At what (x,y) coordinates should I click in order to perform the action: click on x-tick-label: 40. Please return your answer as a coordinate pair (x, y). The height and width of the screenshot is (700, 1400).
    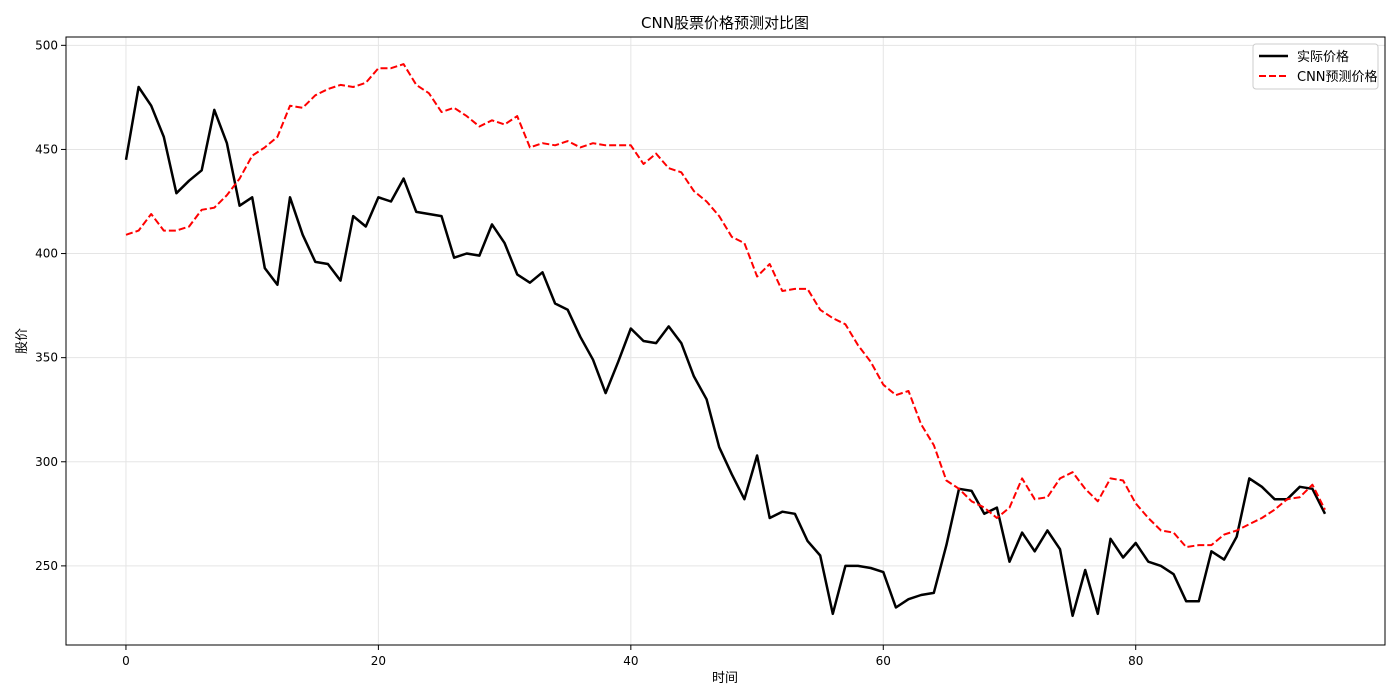
    Looking at the image, I should click on (630, 661).